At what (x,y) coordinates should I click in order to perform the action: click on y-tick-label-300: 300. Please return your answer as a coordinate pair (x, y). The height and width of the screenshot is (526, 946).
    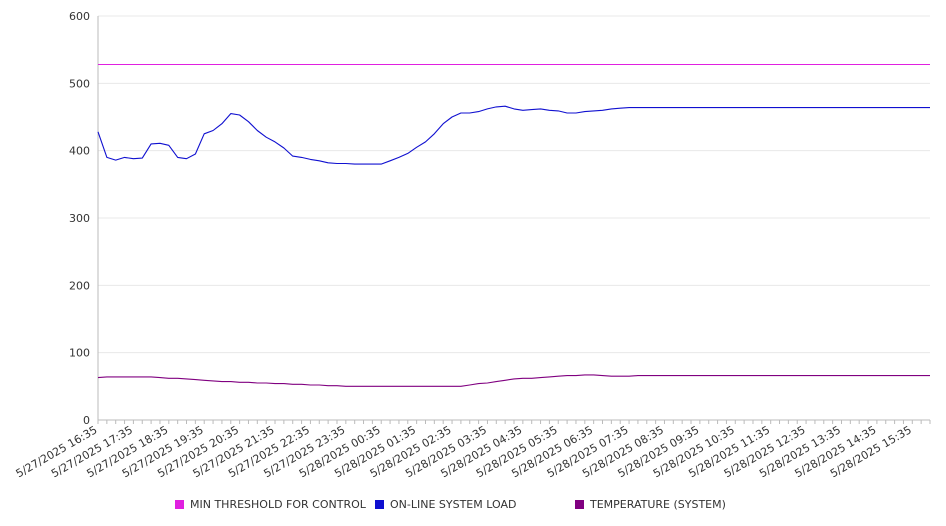
    Looking at the image, I should click on (79, 218).